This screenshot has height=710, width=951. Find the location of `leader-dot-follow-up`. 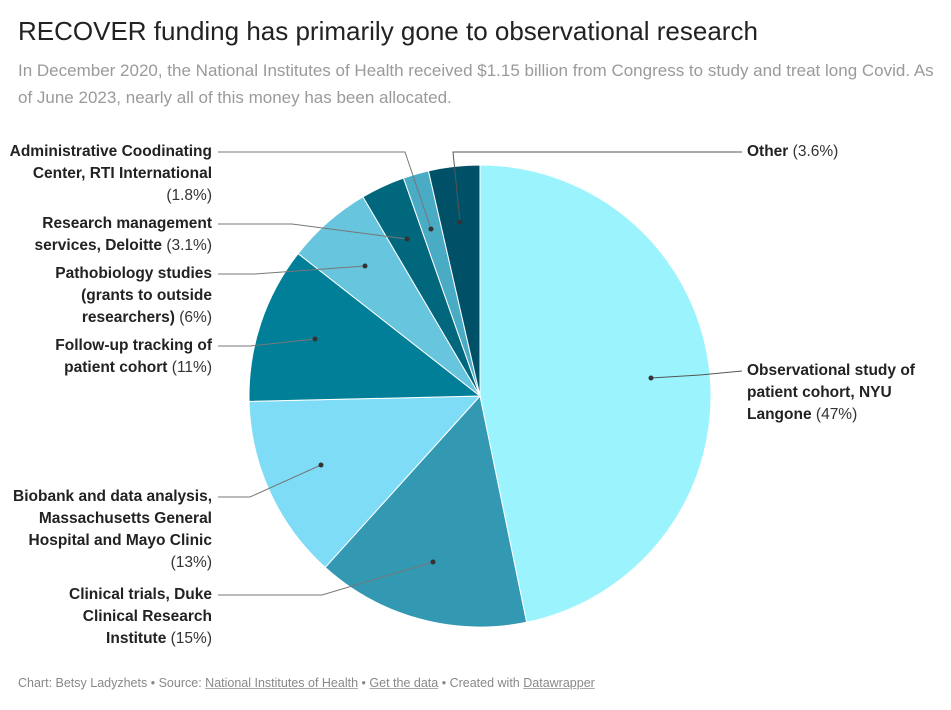

leader-dot-follow-up is located at coordinates (315, 339).